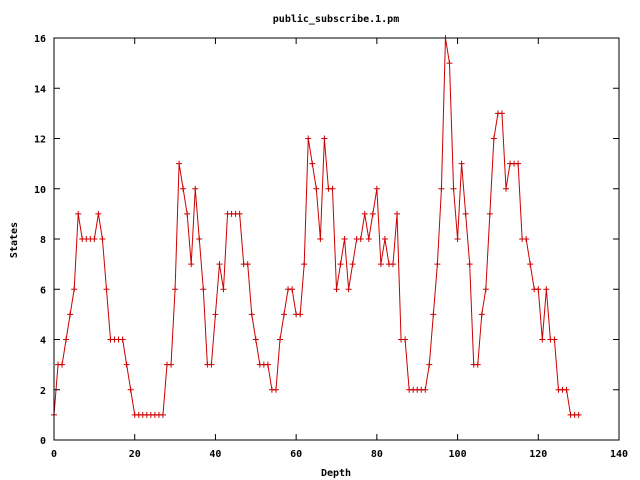  What do you see at coordinates (458, 454) in the screenshot?
I see `x-tick-label: 100` at bounding box center [458, 454].